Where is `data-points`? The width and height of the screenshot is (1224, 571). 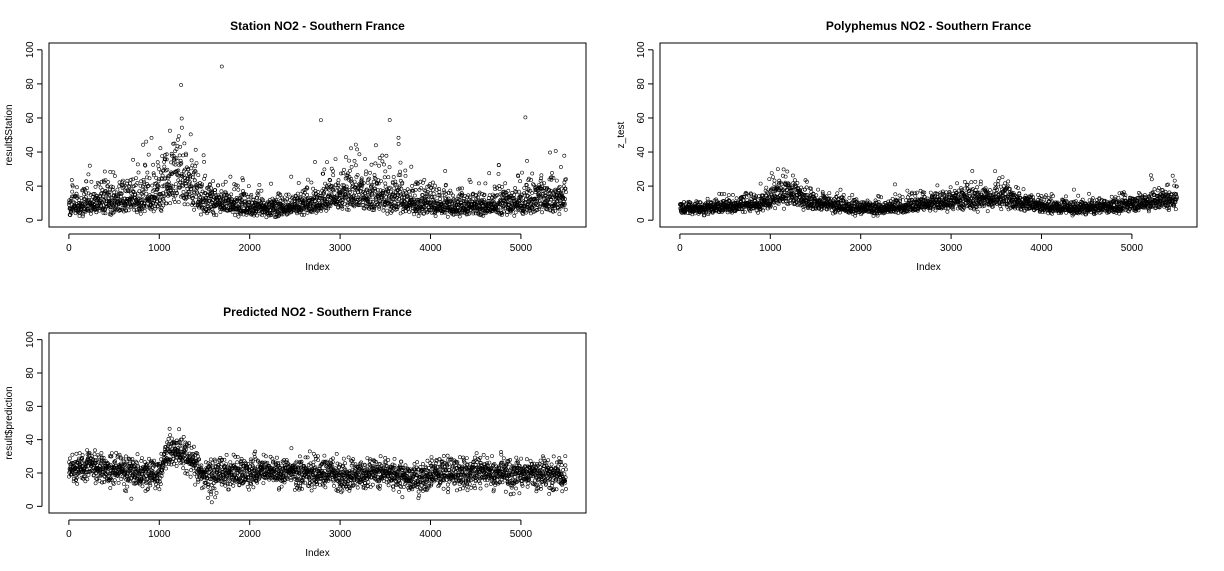
data-points is located at coordinates (928, 192).